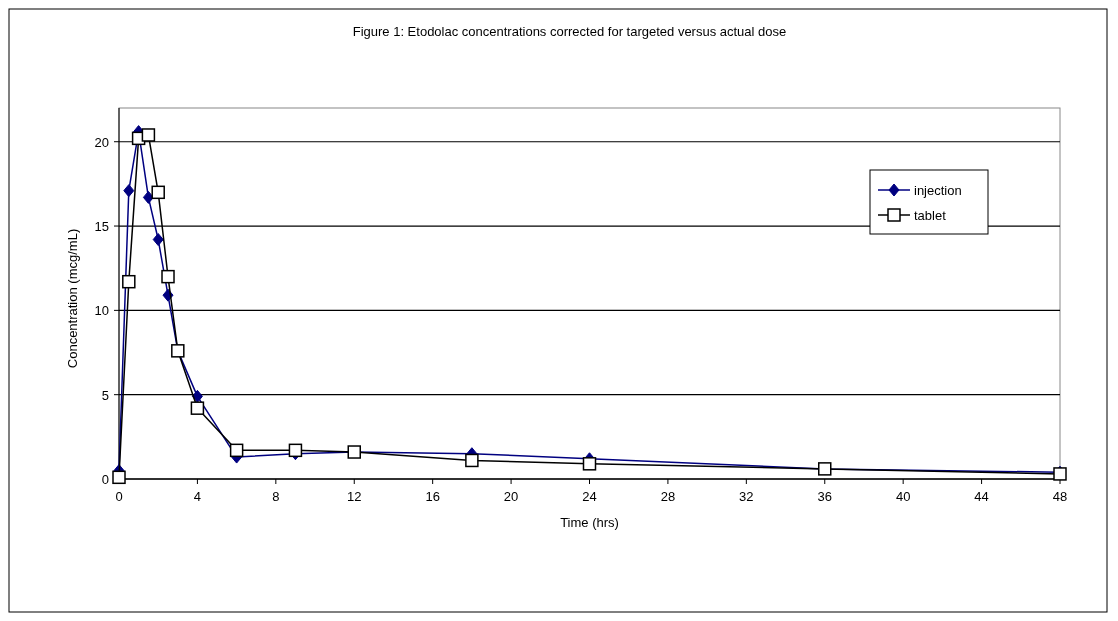  What do you see at coordinates (72, 298) in the screenshot?
I see `y-axis-title: Concentration (mcg/mL)` at bounding box center [72, 298].